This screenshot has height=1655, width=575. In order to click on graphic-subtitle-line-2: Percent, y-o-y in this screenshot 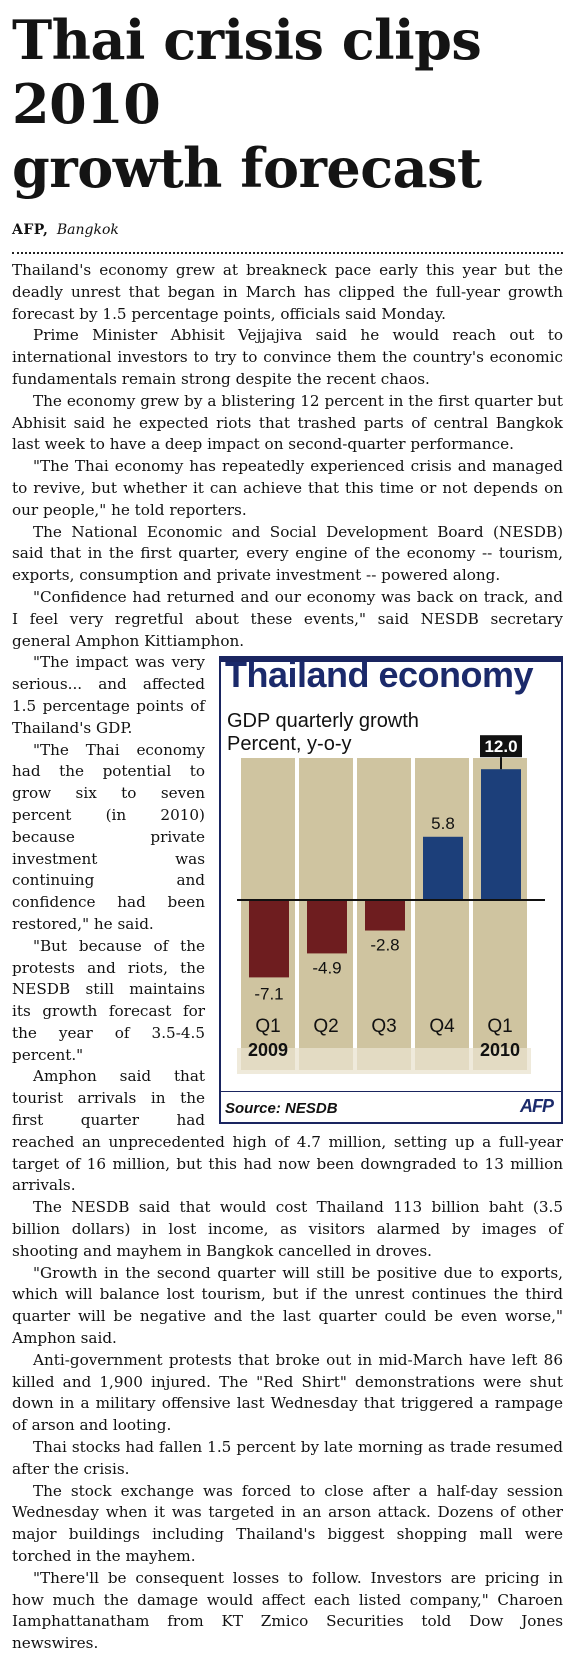, I will do `click(289, 744)`.